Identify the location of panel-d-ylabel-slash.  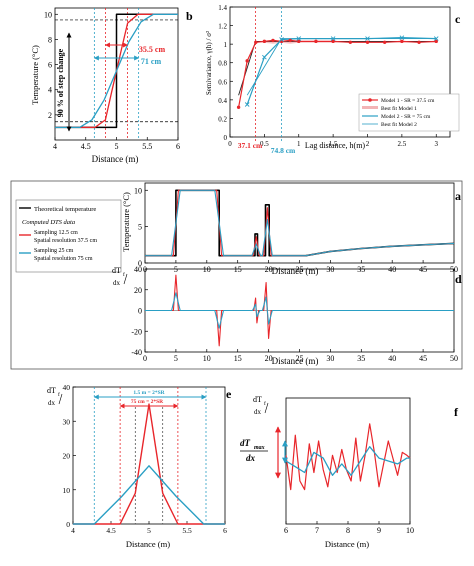
(125, 279).